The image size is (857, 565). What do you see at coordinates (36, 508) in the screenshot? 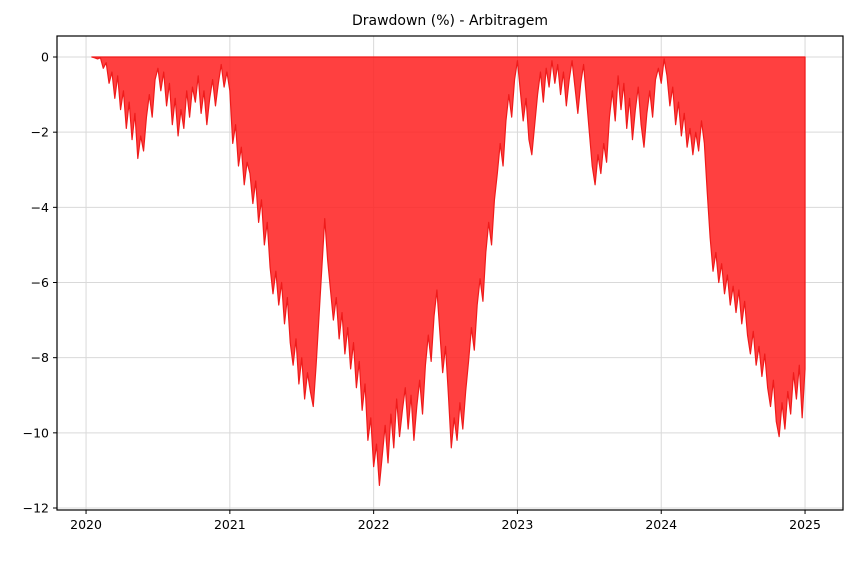
I see `y-tick-label: −12` at bounding box center [36, 508].